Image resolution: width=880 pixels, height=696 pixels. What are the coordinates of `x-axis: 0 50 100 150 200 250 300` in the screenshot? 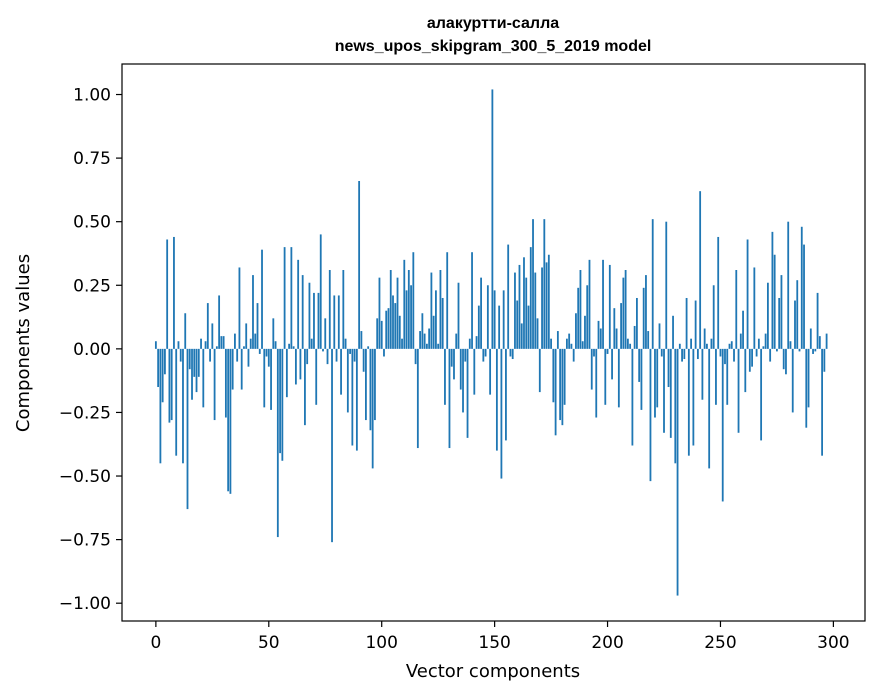 It's located at (500, 637).